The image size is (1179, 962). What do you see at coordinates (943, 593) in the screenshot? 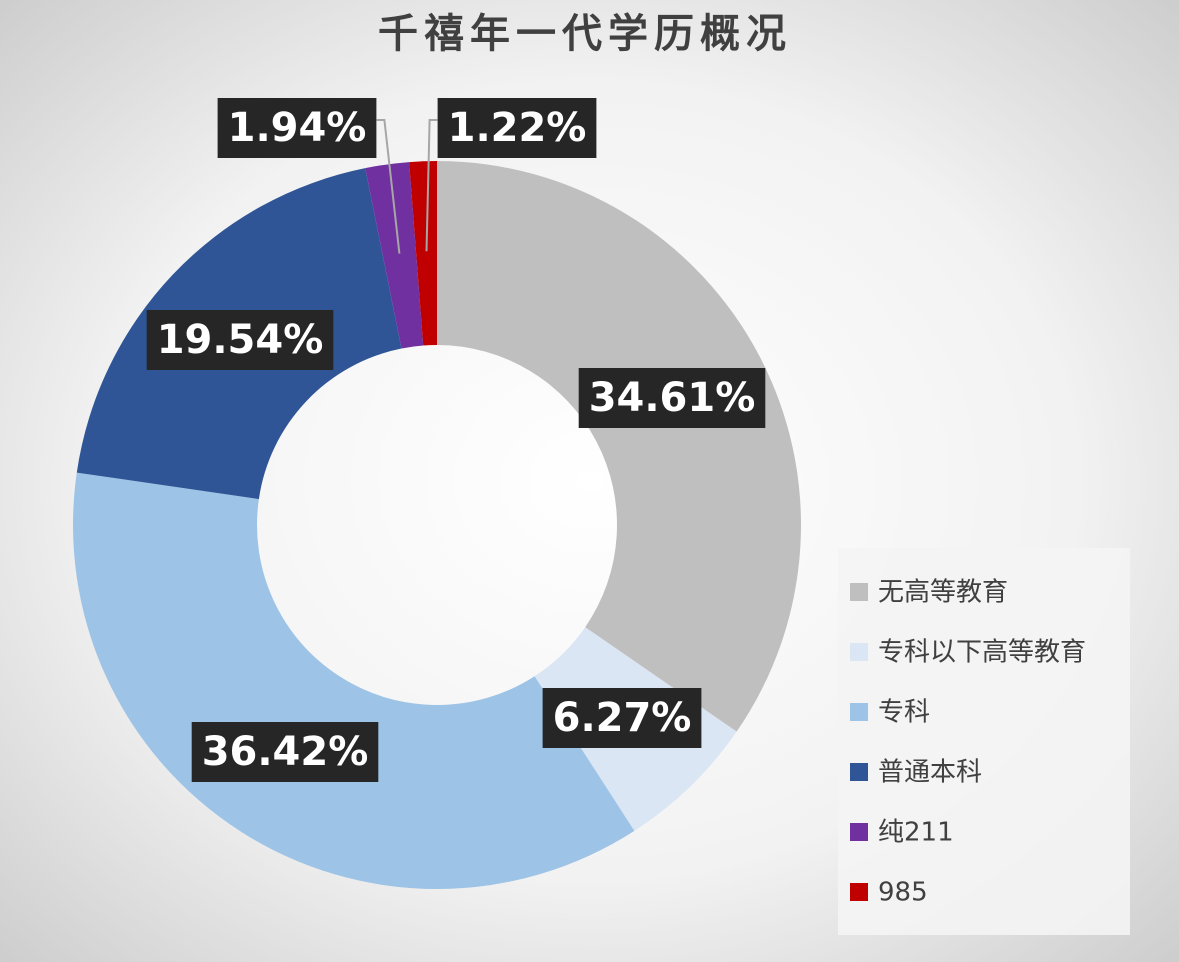
I see `legend-label: 无高等教育` at bounding box center [943, 593].